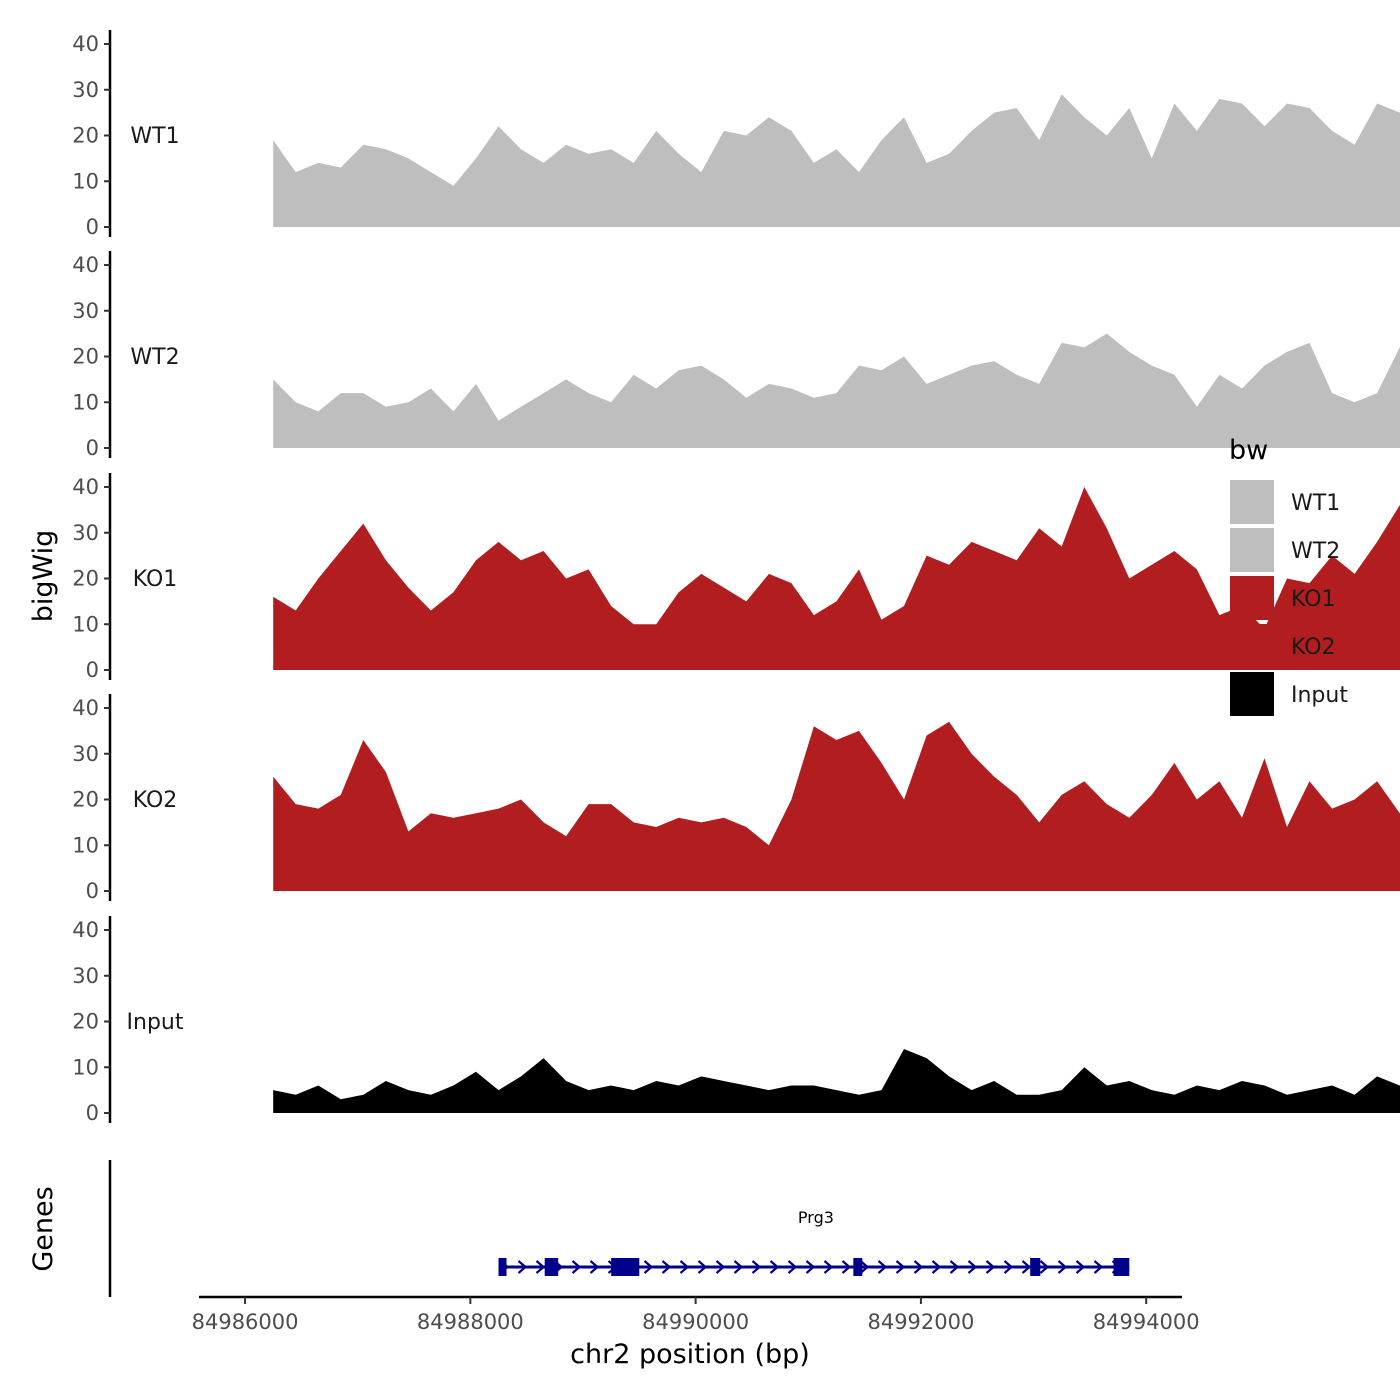 This screenshot has height=1400, width=1400. I want to click on x-tick-label: 84994000, so click(1146, 1322).